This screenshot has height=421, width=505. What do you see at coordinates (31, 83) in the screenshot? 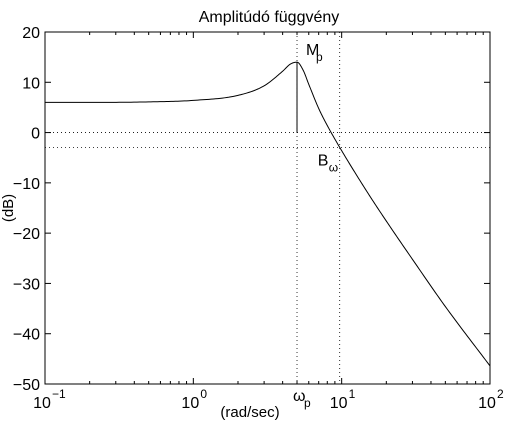
I see `y-tick-label-1: 10` at bounding box center [31, 83].